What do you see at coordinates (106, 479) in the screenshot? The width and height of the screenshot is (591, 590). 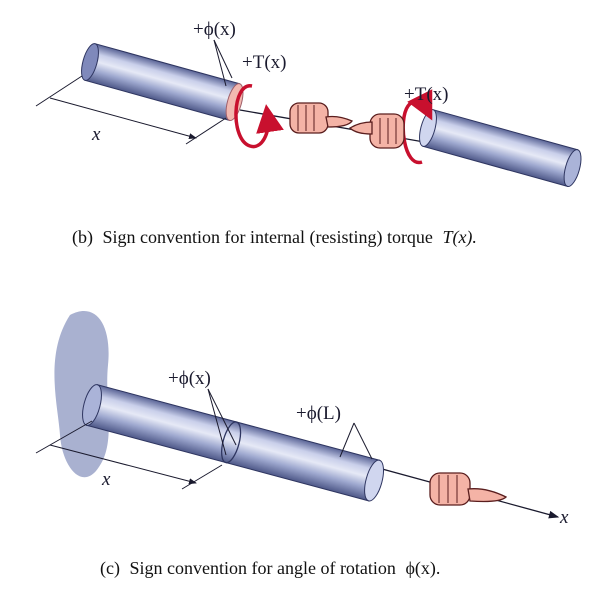 I see `x-dim-label: x` at bounding box center [106, 479].